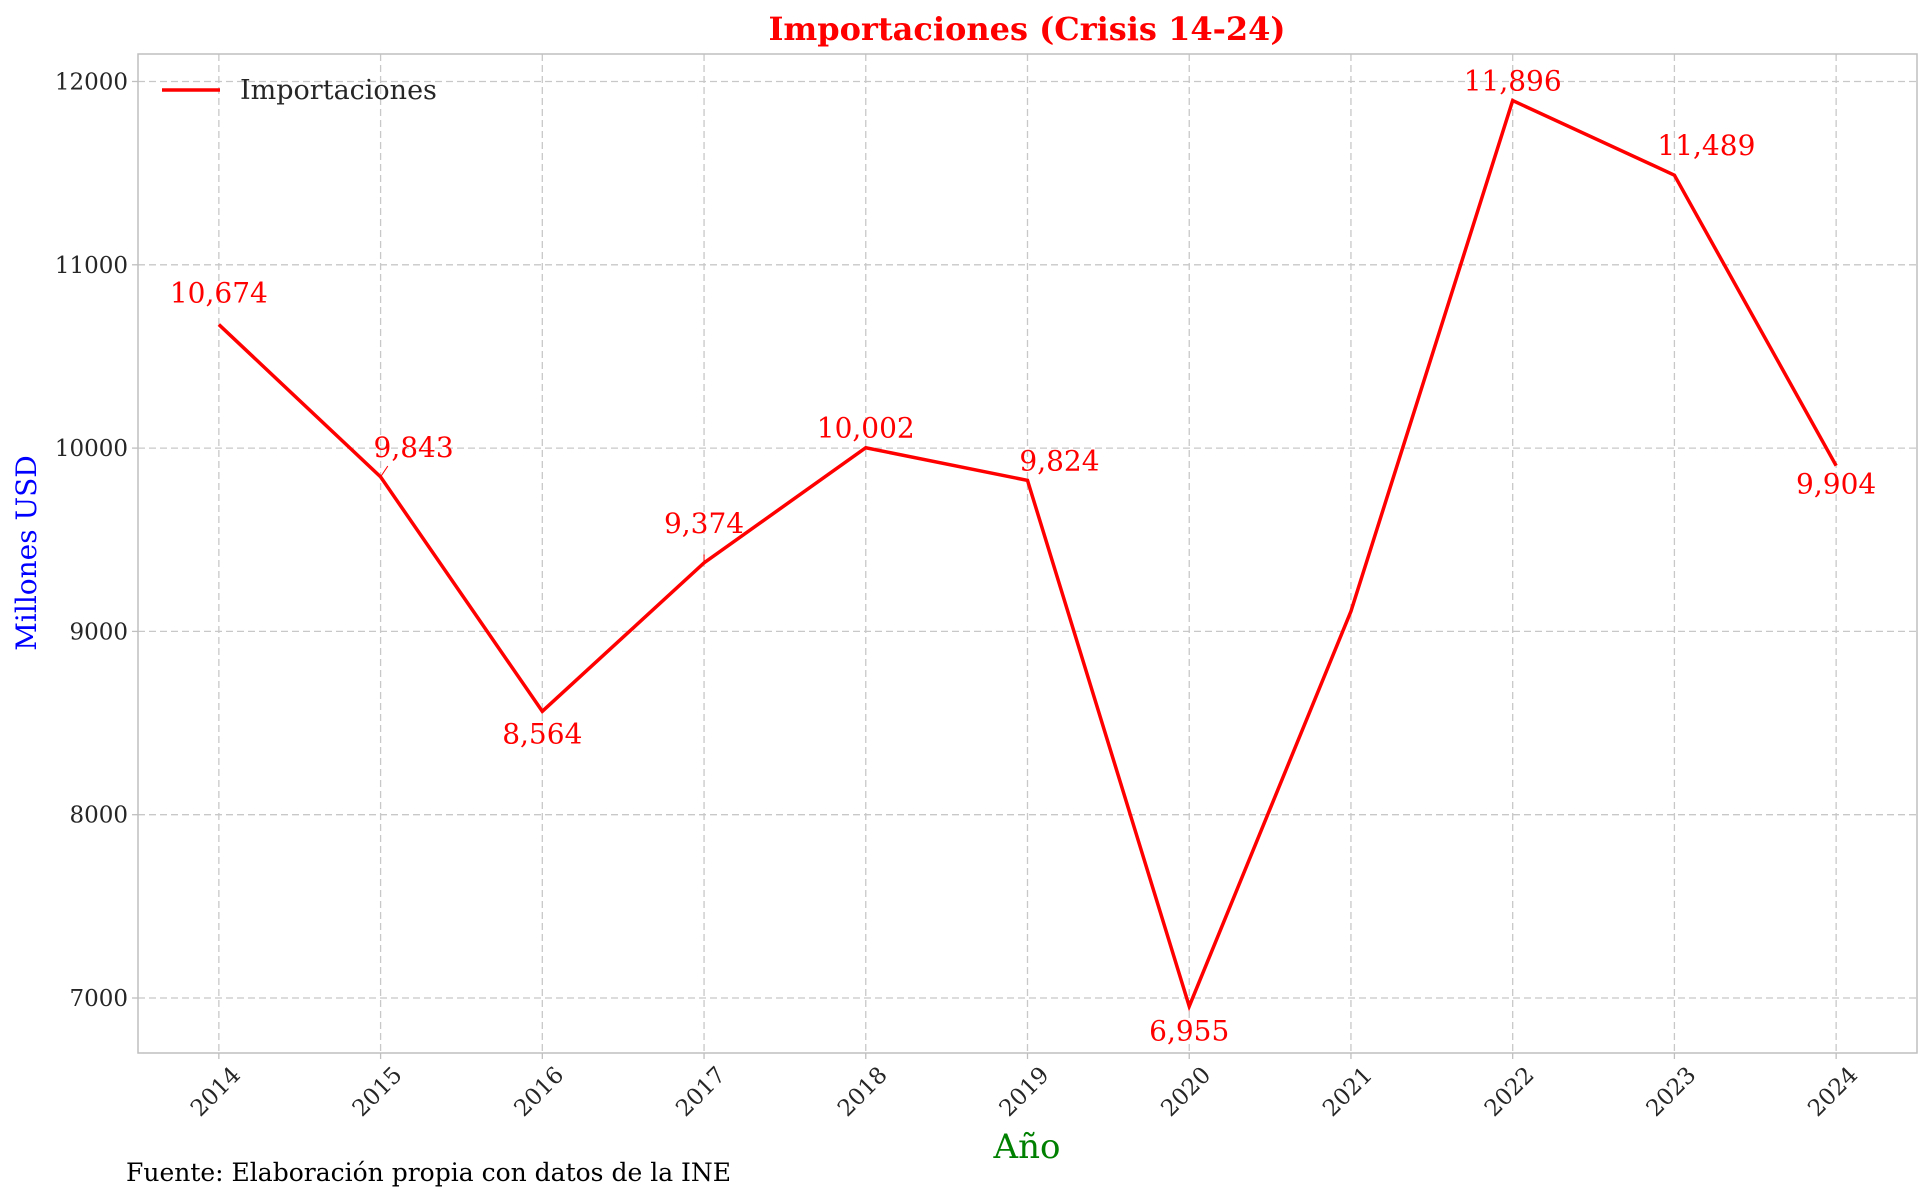 The image size is (1926, 1197). I want to click on x-axis-label: Año, so click(1027, 1147).